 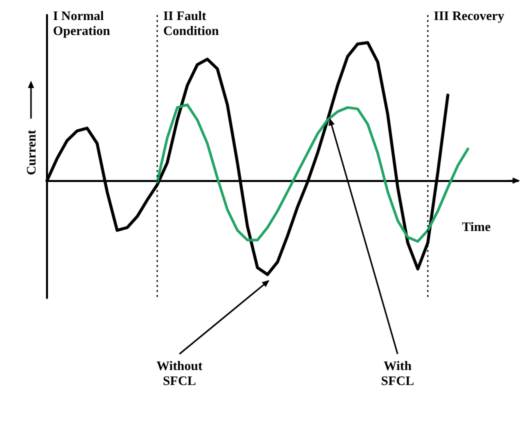 I want to click on text: I Normal Operation, so click(x=82, y=23).